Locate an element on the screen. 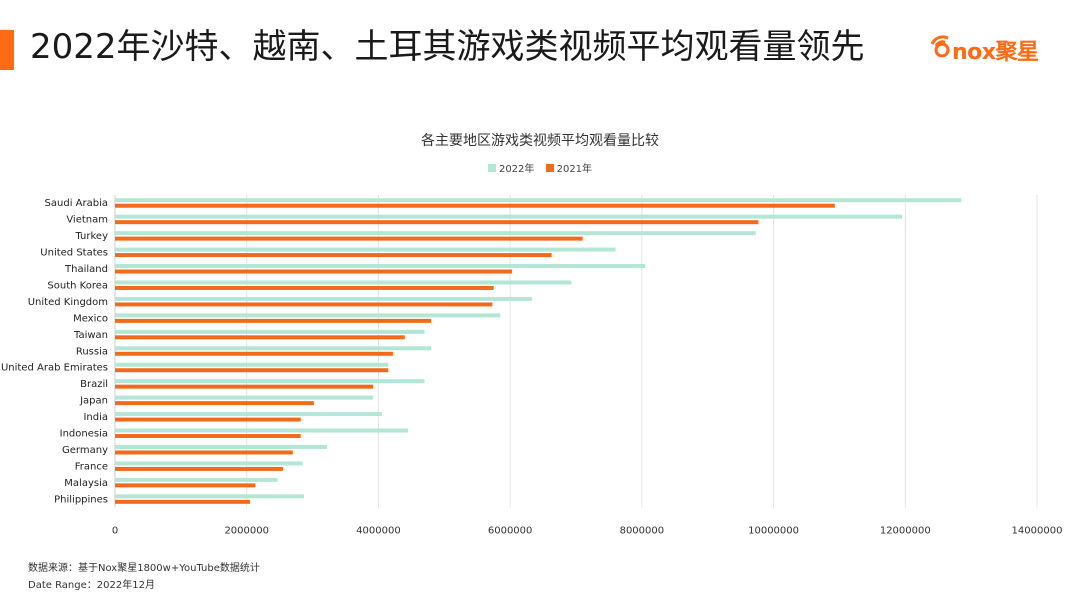  category-label: Saudi Arabia is located at coordinates (76, 203).